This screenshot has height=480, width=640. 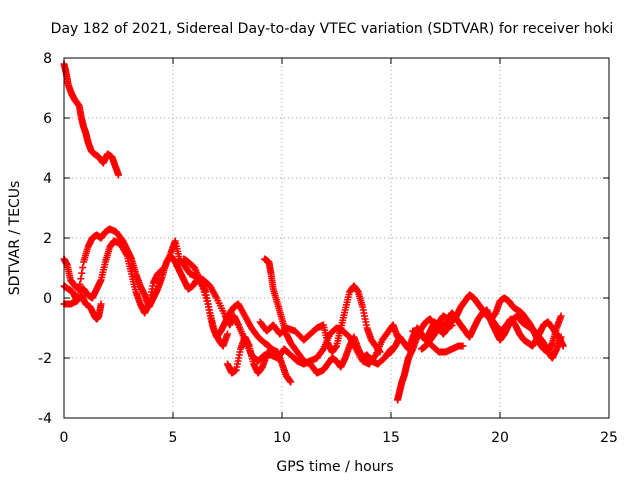 What do you see at coordinates (47, 179) in the screenshot?
I see `y-tick-label: 4` at bounding box center [47, 179].